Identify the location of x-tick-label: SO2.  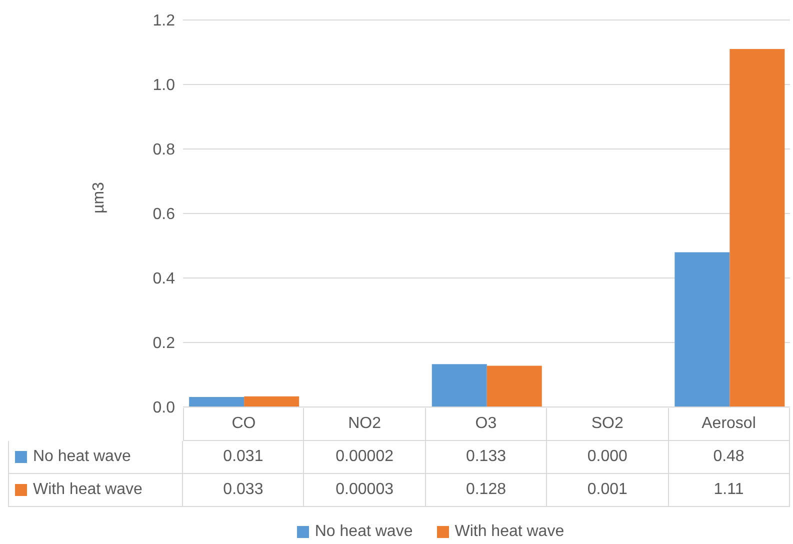
(608, 424).